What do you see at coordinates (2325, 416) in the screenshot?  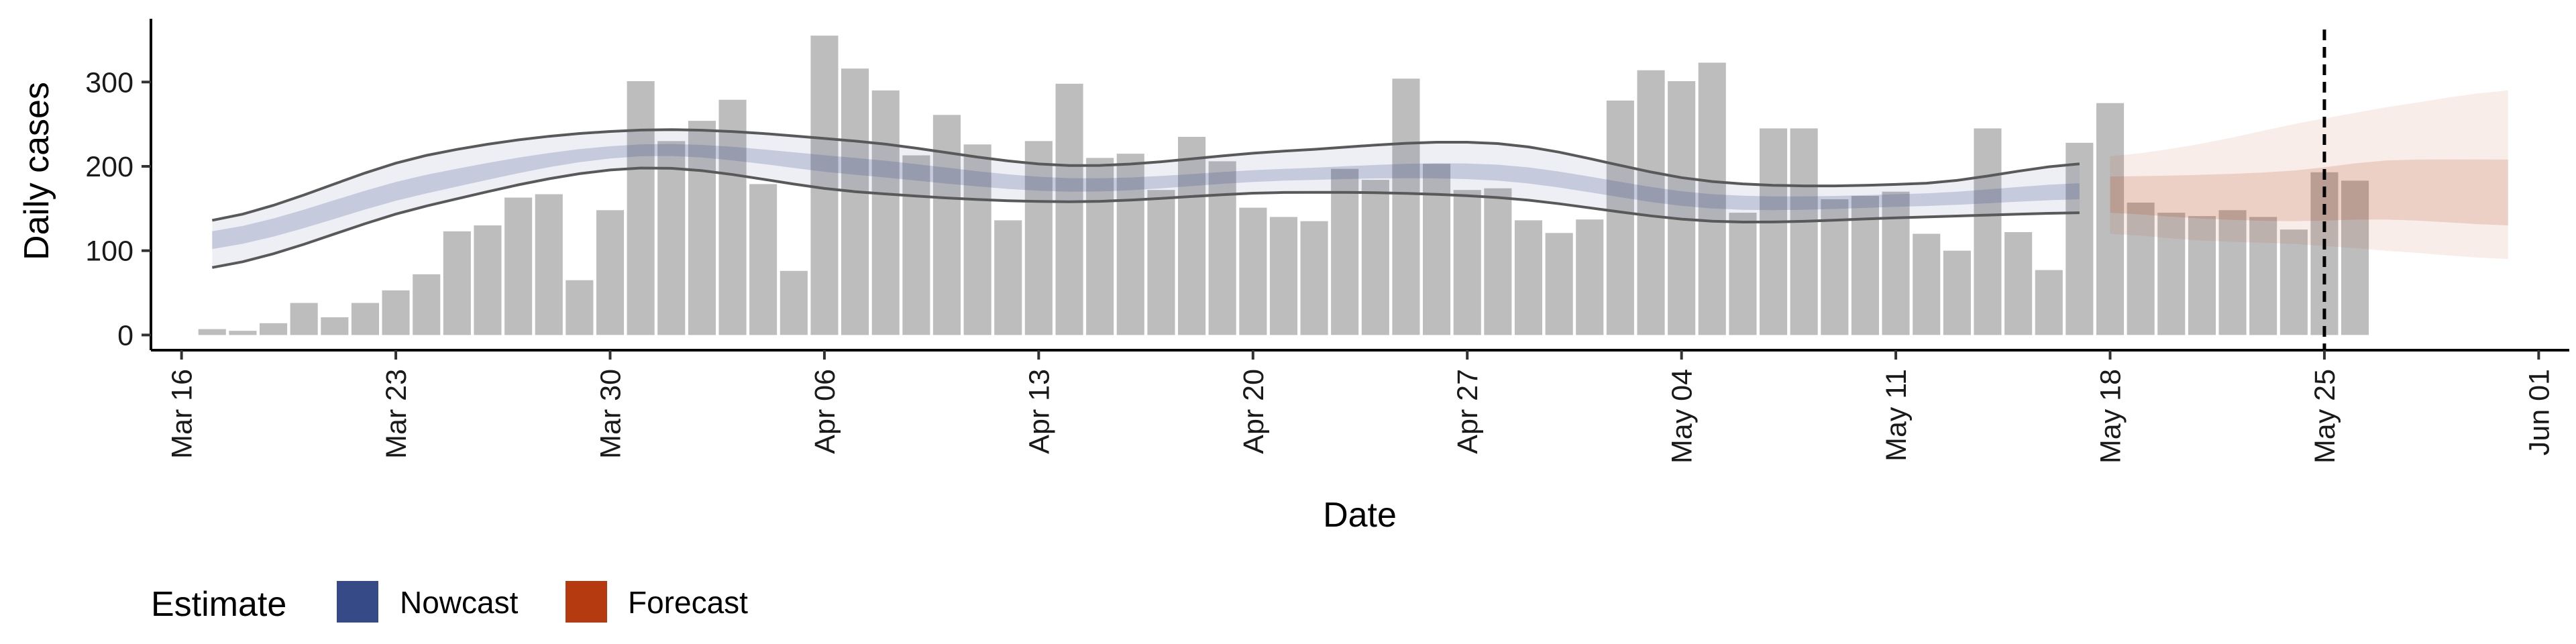 I see `x-tick-label: May 25` at bounding box center [2325, 416].